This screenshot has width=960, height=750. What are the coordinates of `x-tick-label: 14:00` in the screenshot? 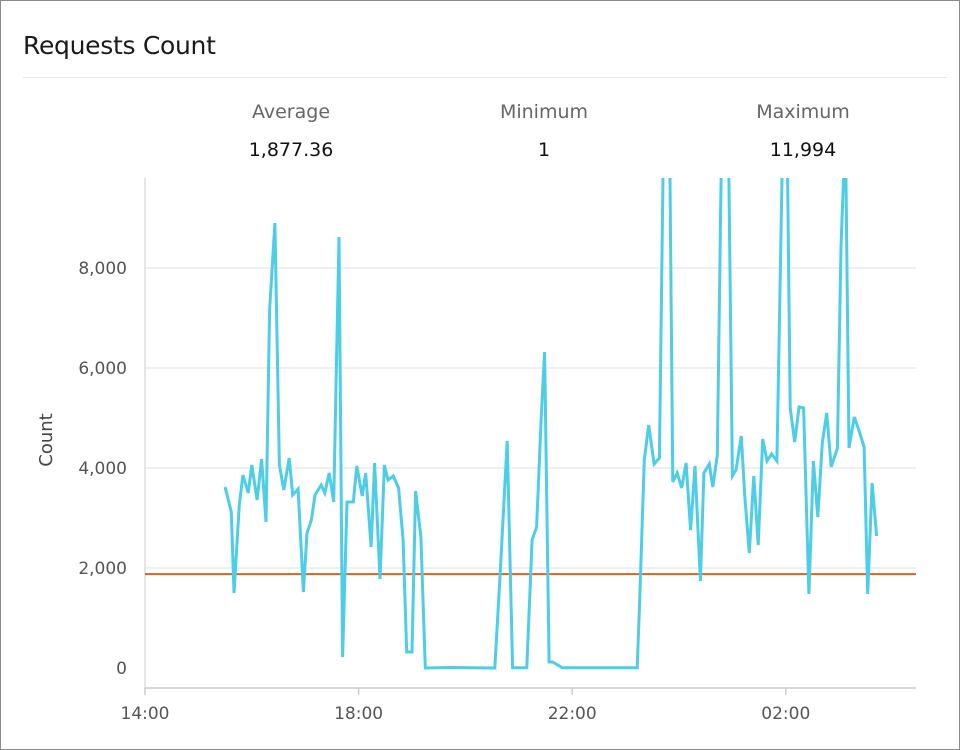 It's located at (145, 714).